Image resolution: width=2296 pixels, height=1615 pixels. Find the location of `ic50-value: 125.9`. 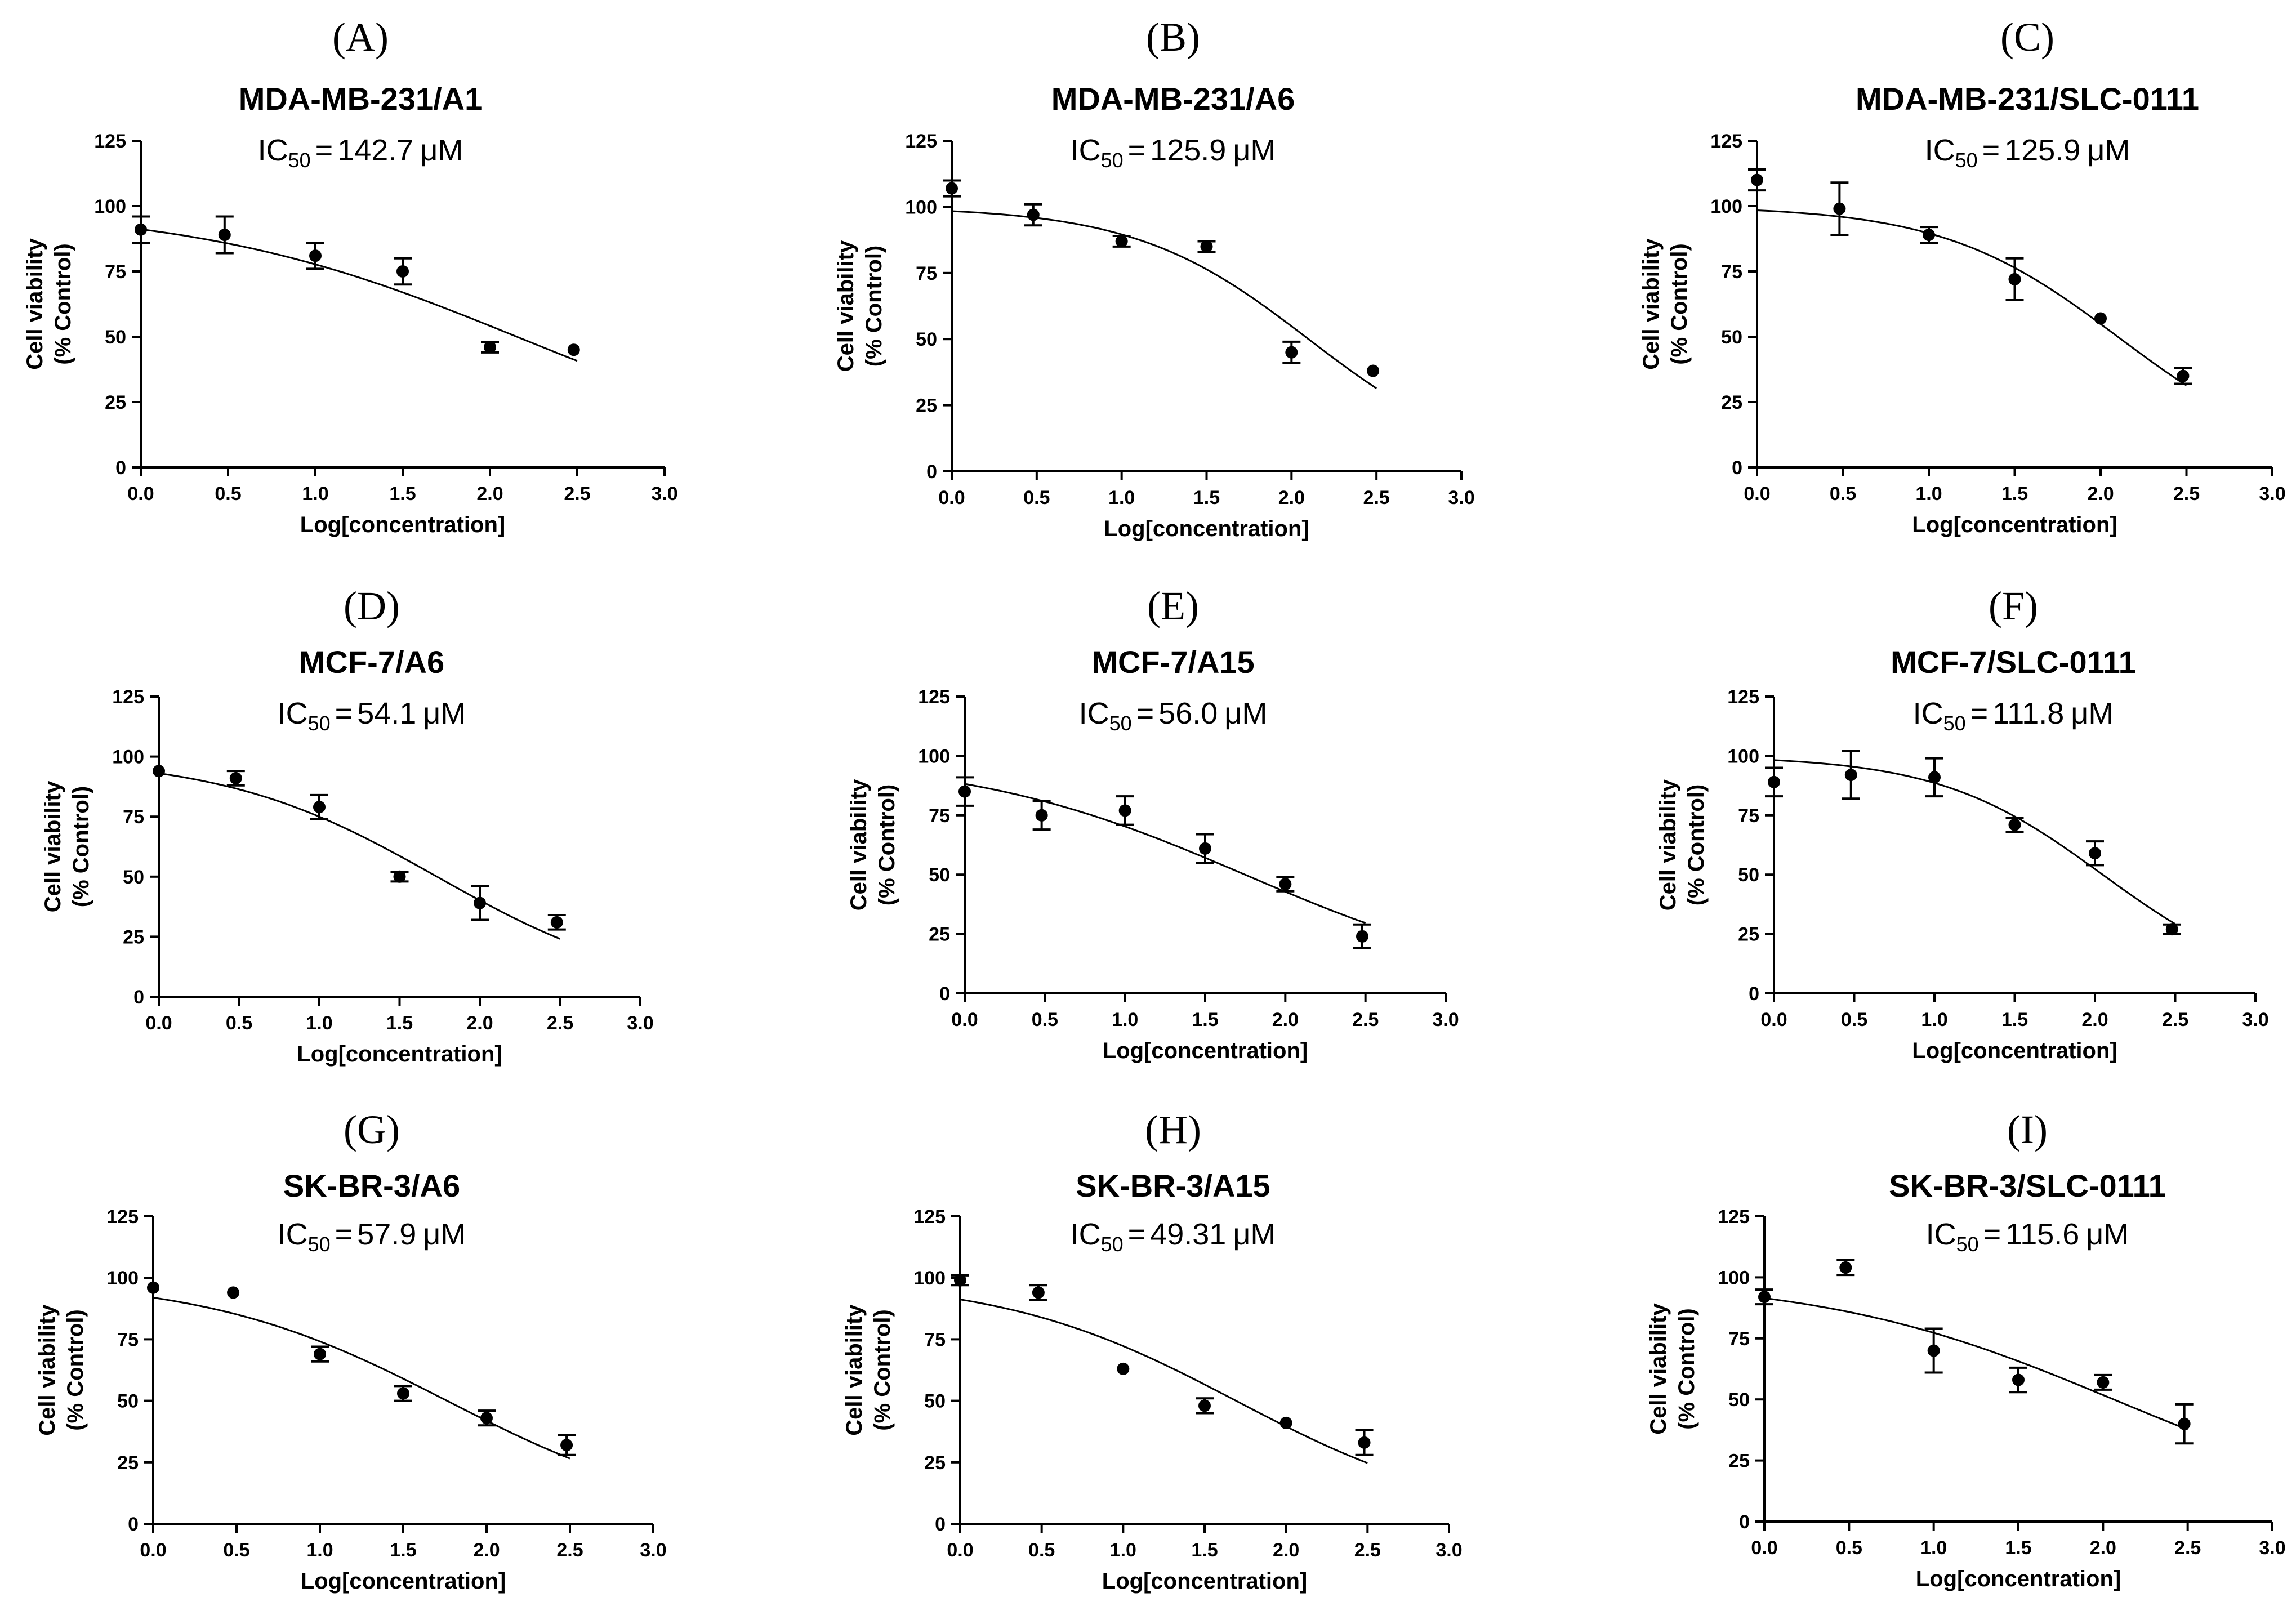

ic50-value: 125.9 is located at coordinates (2042, 150).